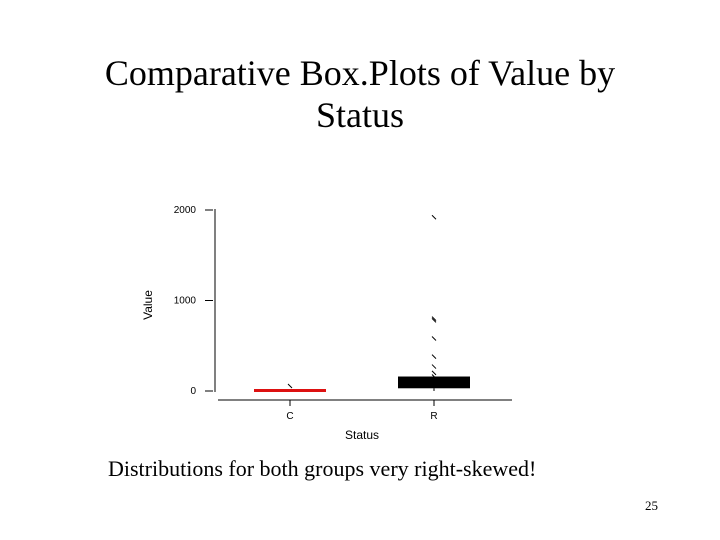 This screenshot has height=540, width=720. I want to click on x-tick-label-R: R, so click(433, 416).